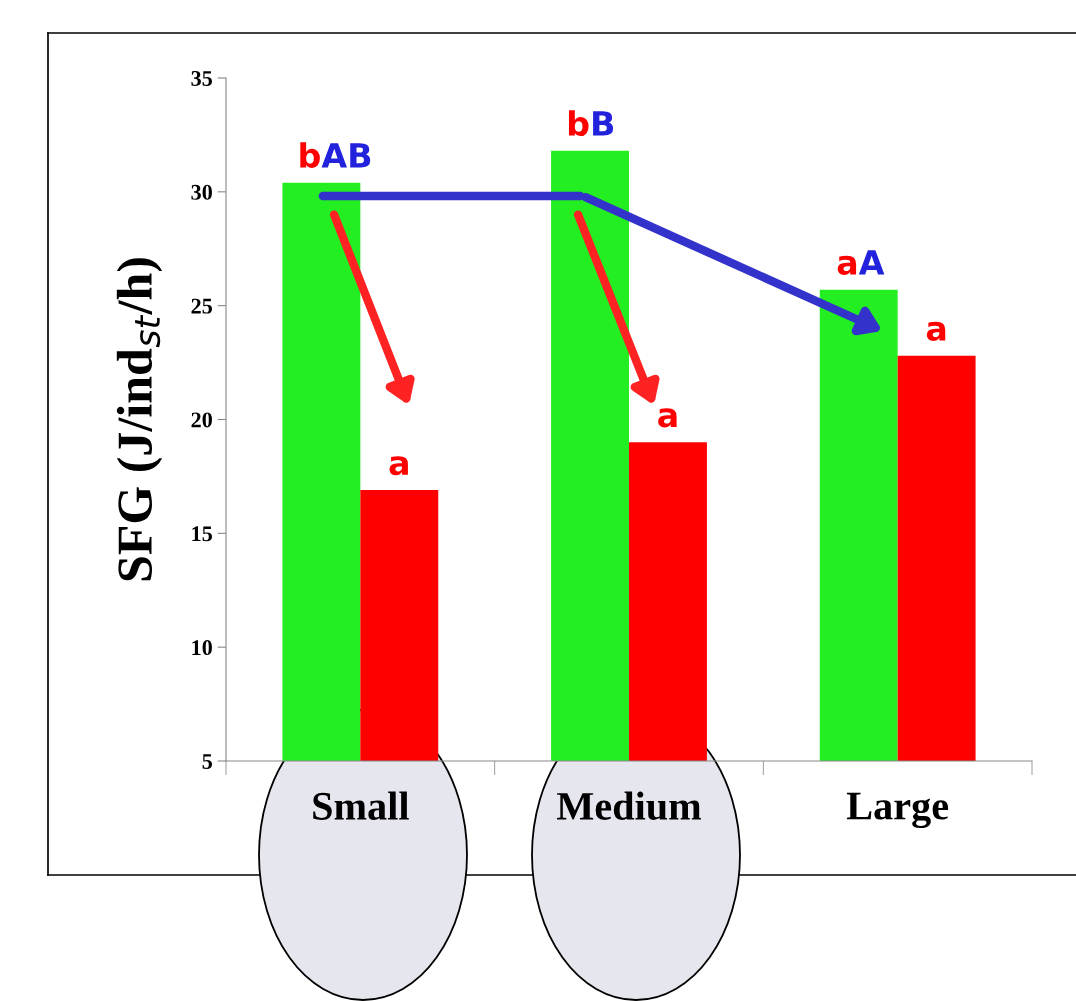 This screenshot has height=1001, width=1076. Describe the element at coordinates (207, 761) in the screenshot. I see `y-tick-label: 5` at that location.